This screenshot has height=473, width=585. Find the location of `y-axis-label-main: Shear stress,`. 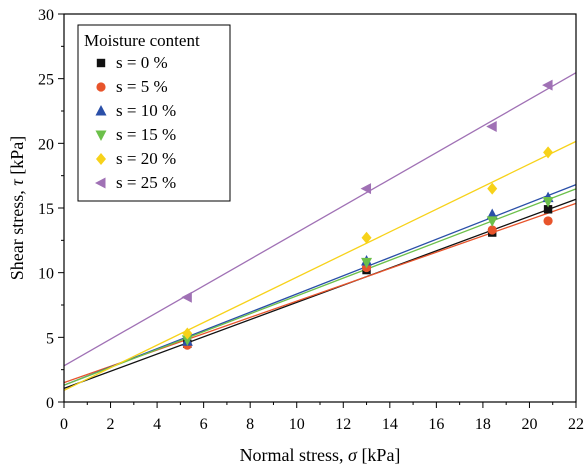

y-axis-label-main: Shear stress, is located at coordinates (17, 233).